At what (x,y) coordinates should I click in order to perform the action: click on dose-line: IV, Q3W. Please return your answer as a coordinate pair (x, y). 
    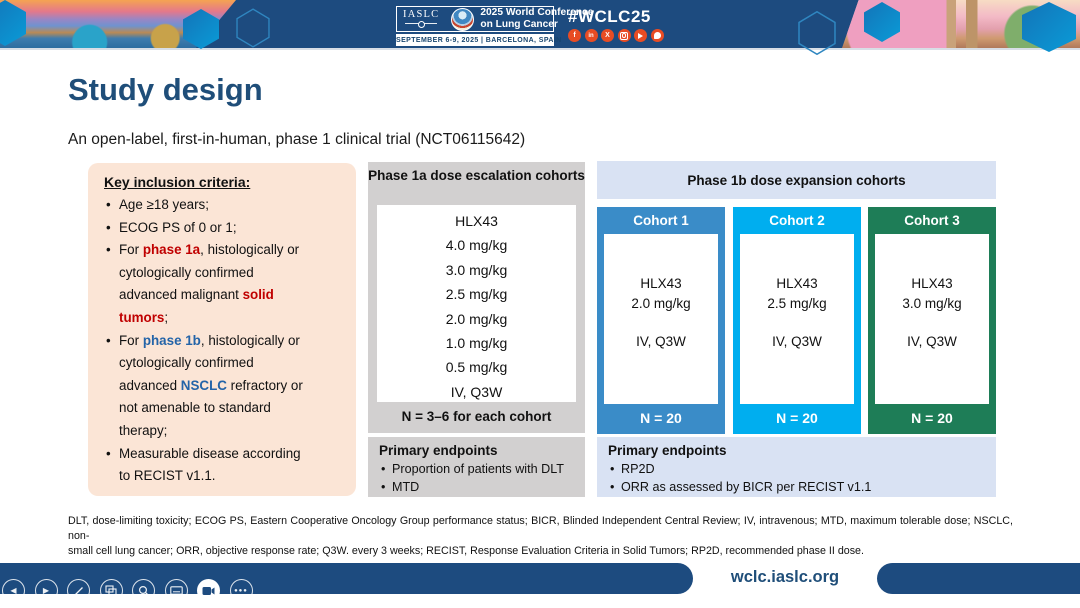
    Looking at the image, I should click on (476, 391).